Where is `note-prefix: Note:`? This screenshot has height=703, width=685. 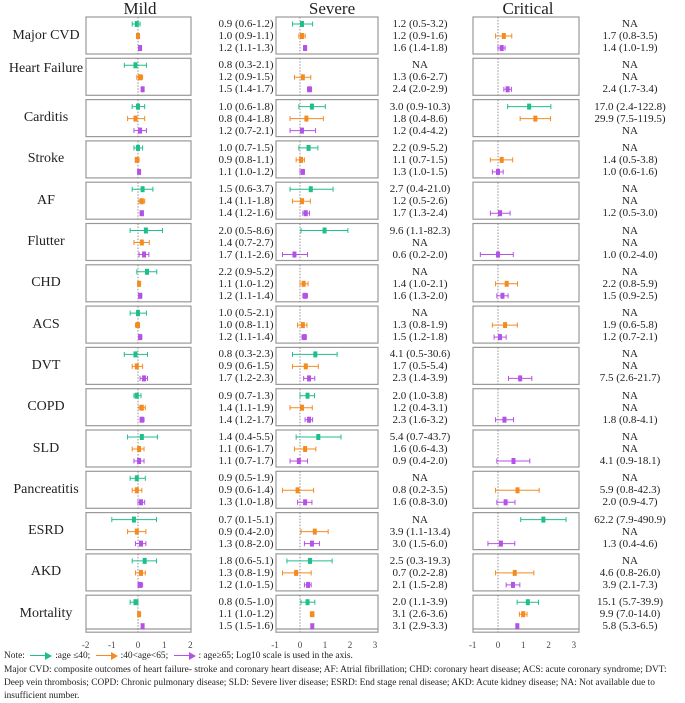
note-prefix: Note: is located at coordinates (14, 656).